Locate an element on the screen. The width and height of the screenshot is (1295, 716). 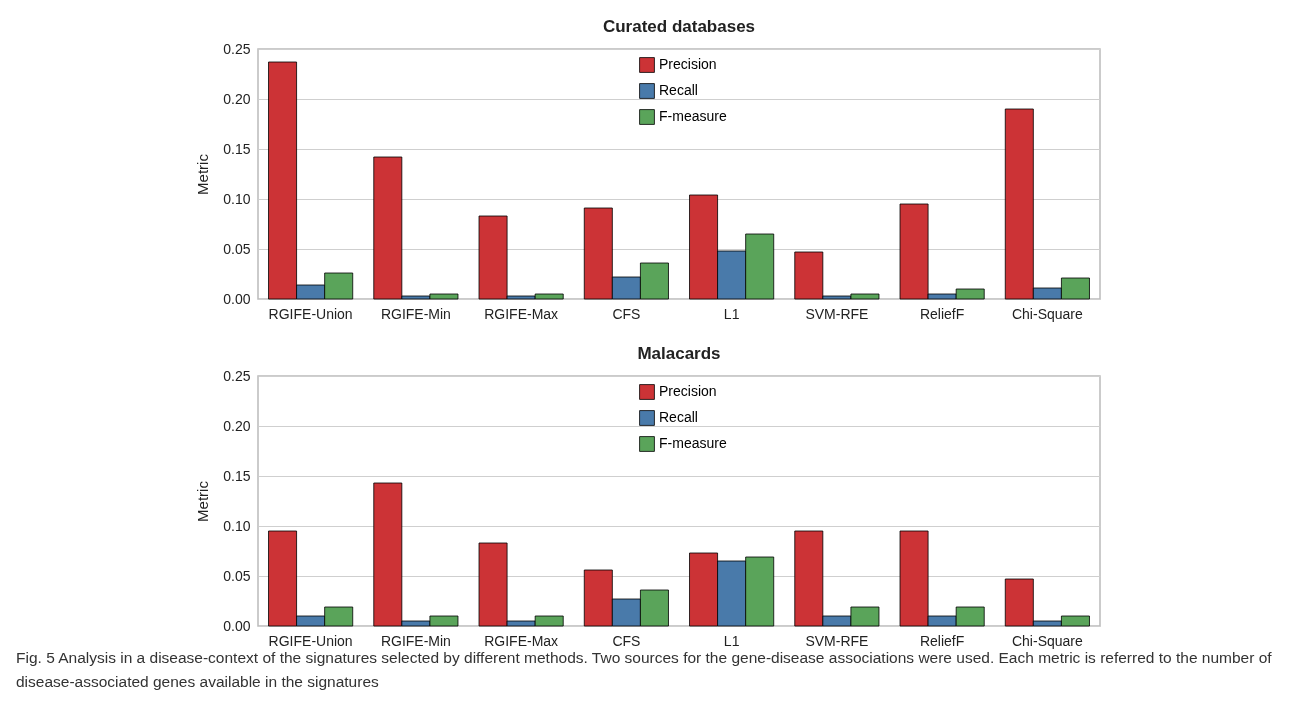
chart-title: Malacards is located at coordinates (679, 353).